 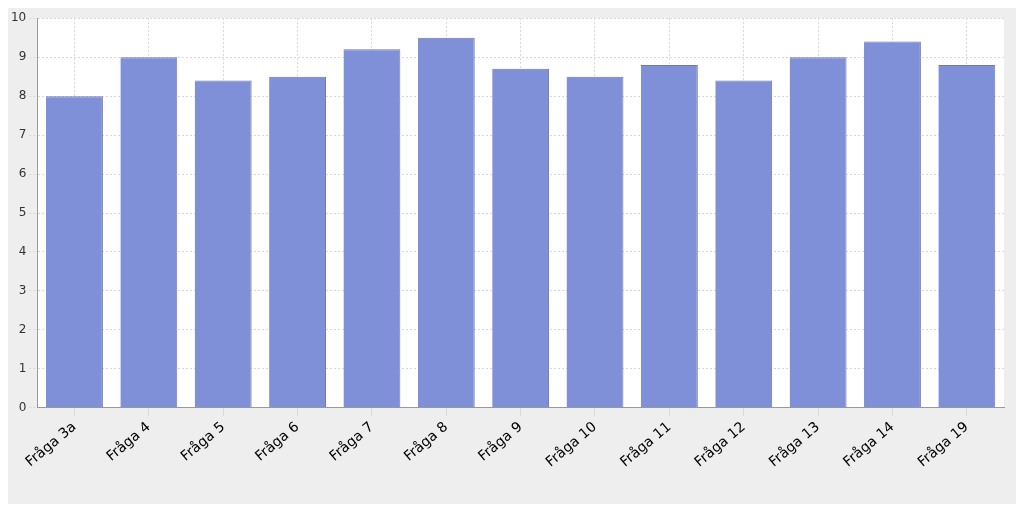 What do you see at coordinates (22, 368) in the screenshot?
I see `y-tick-label: 1` at bounding box center [22, 368].